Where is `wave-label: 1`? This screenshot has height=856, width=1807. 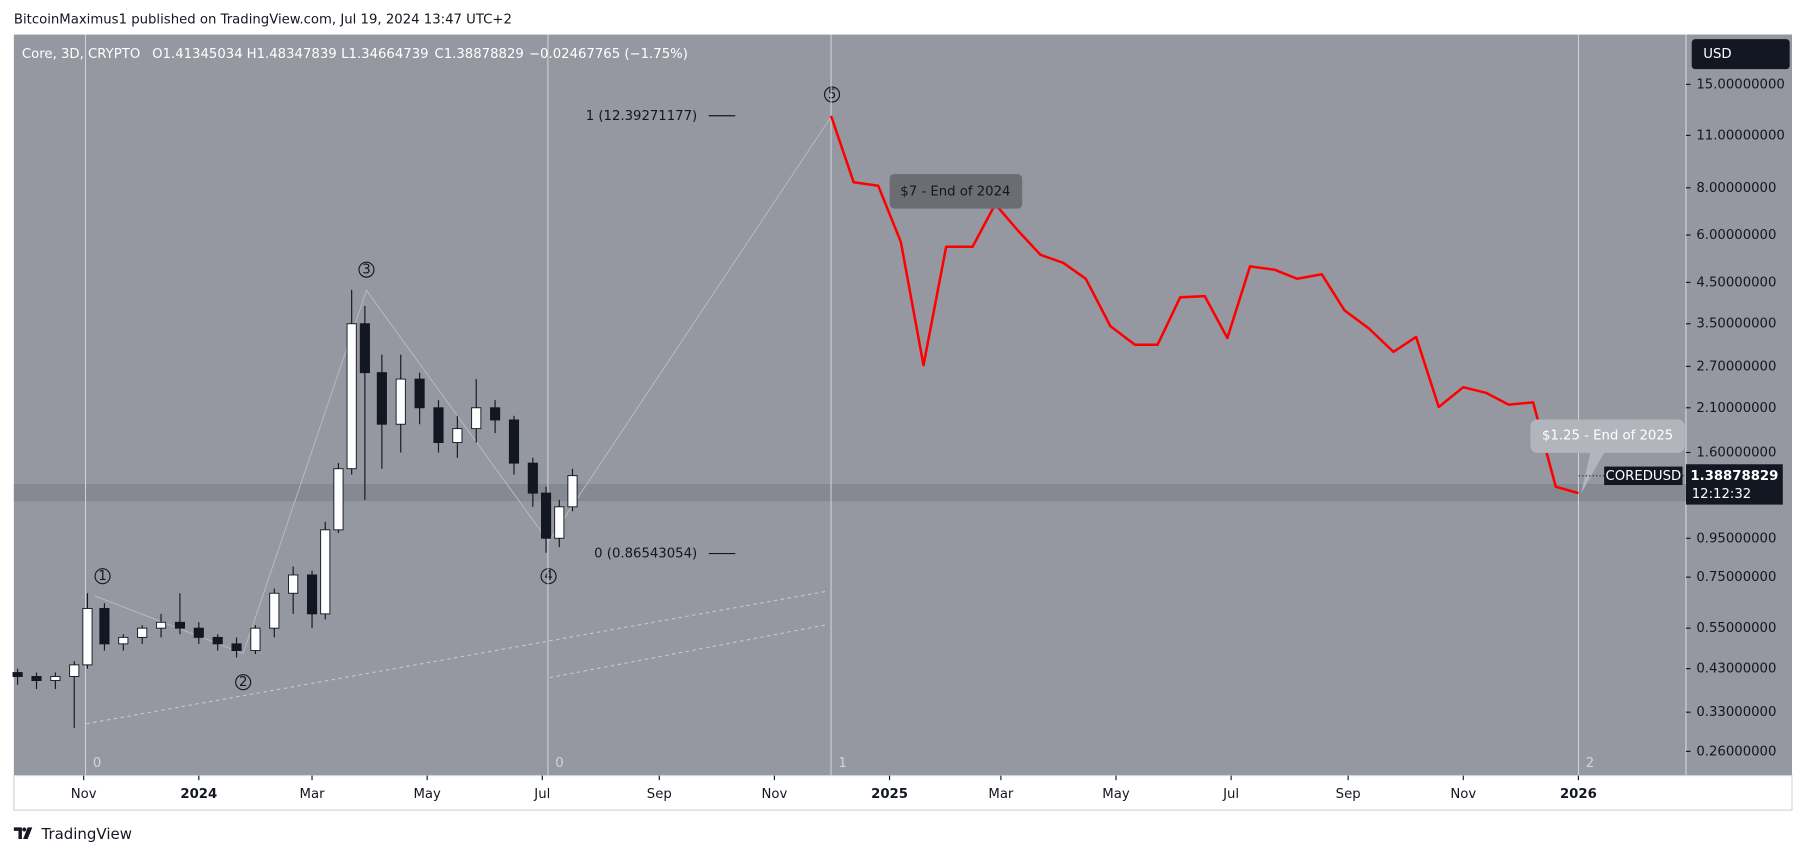
wave-label: 1 is located at coordinates (102, 576).